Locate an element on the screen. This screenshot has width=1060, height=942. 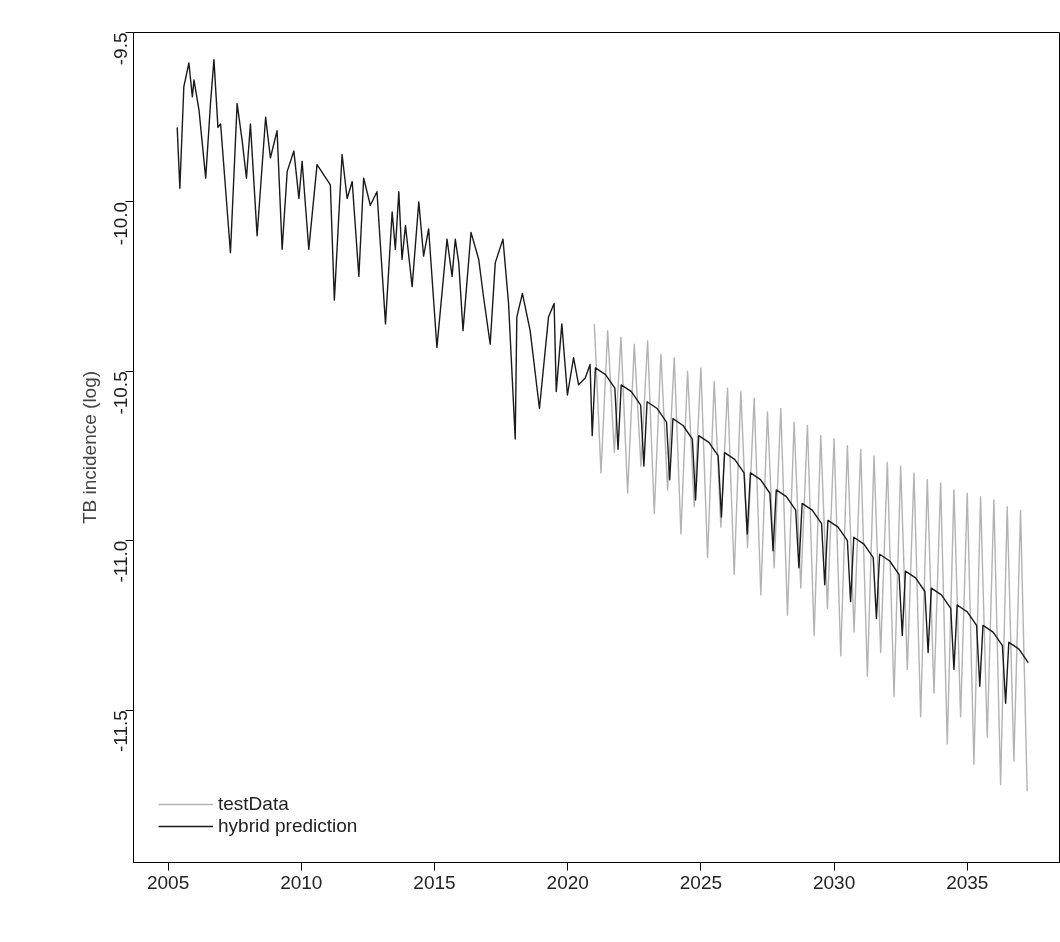
x-tick-label: 2015 is located at coordinates (434, 882).